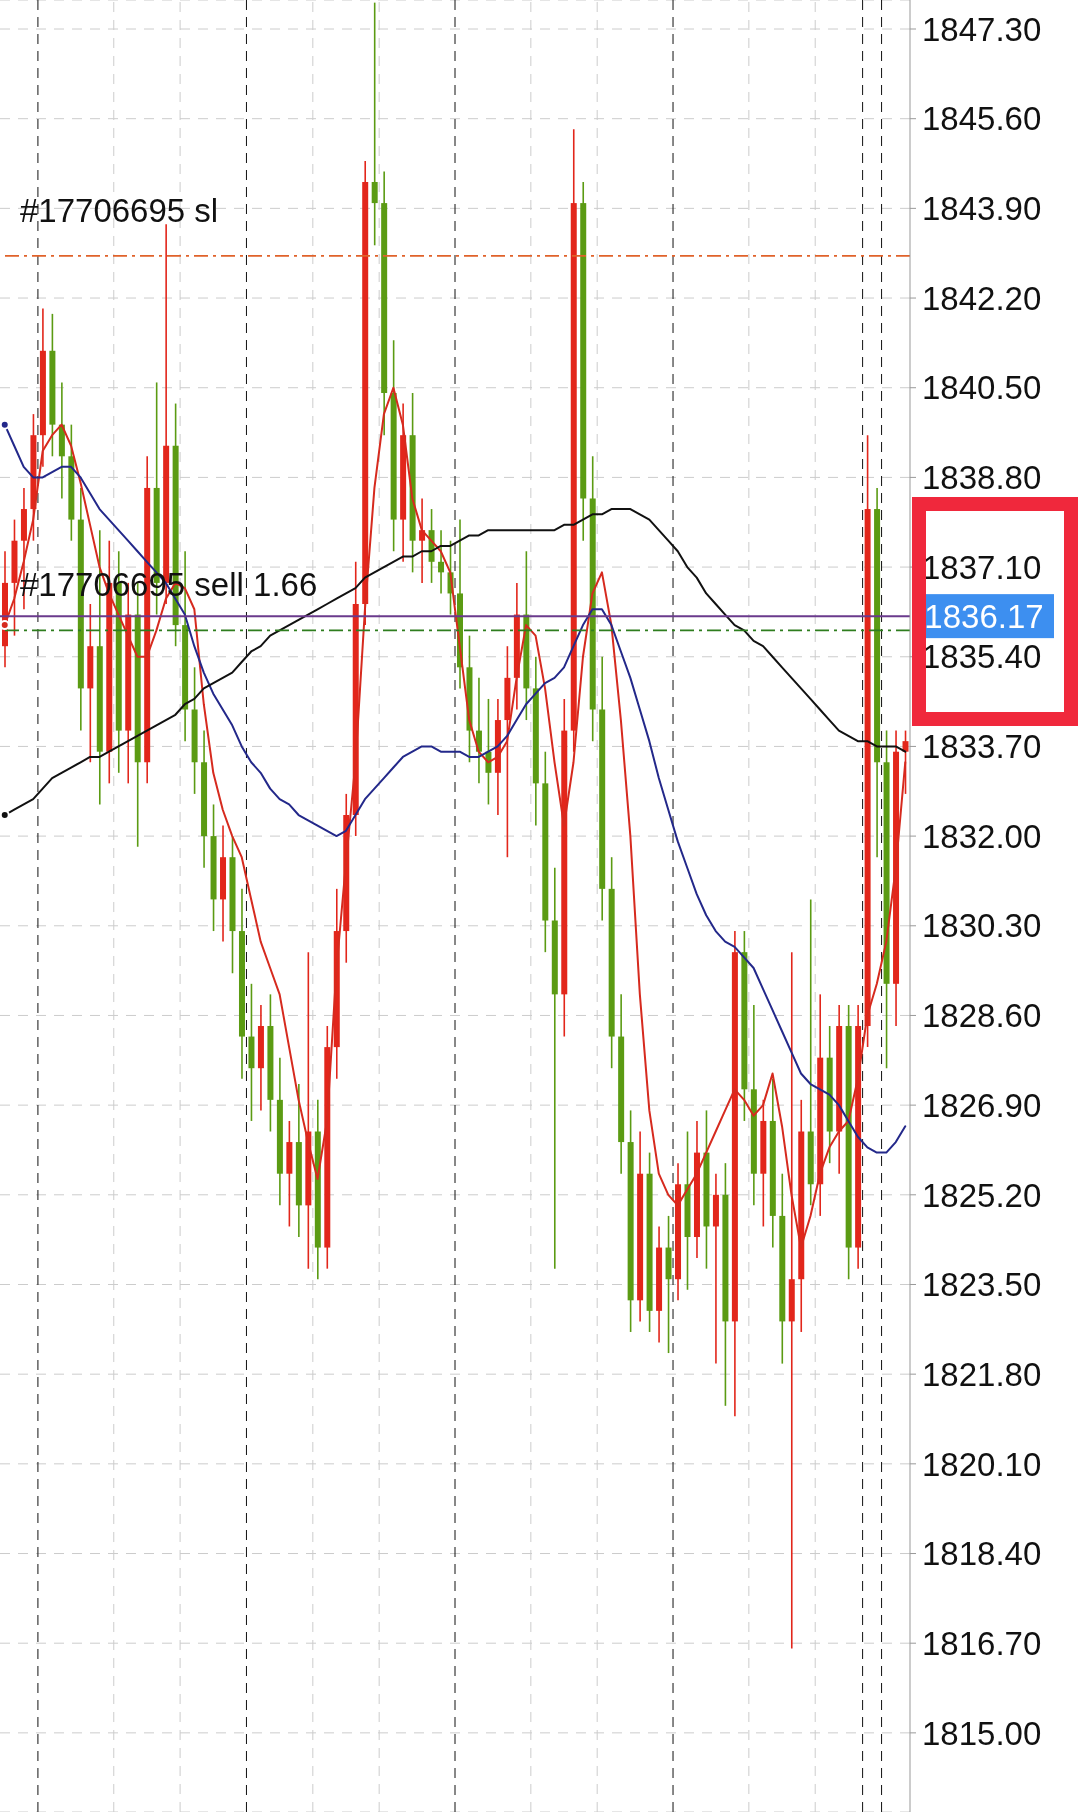 This screenshot has height=1812, width=1080. I want to click on y-tick-label: 1833.70, so click(982, 747).